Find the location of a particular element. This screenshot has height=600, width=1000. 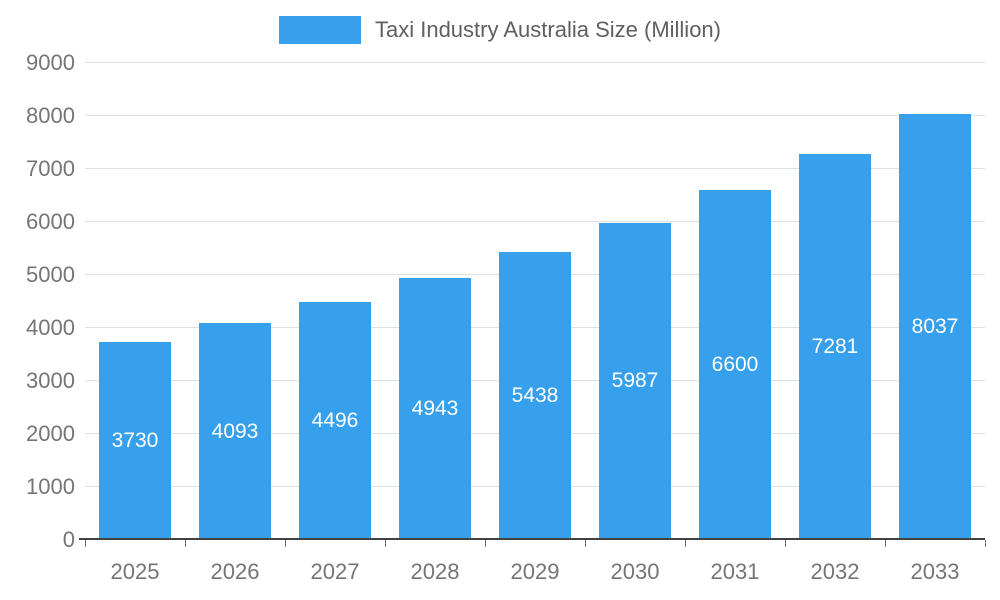

y-tick-label: 6000 is located at coordinates (50, 222).